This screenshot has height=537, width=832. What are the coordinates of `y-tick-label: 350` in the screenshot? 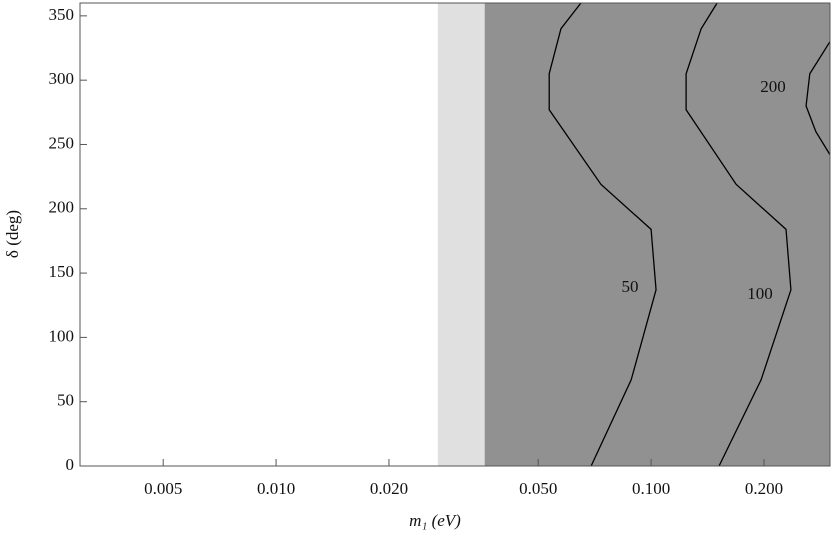 It's located at (62, 14).